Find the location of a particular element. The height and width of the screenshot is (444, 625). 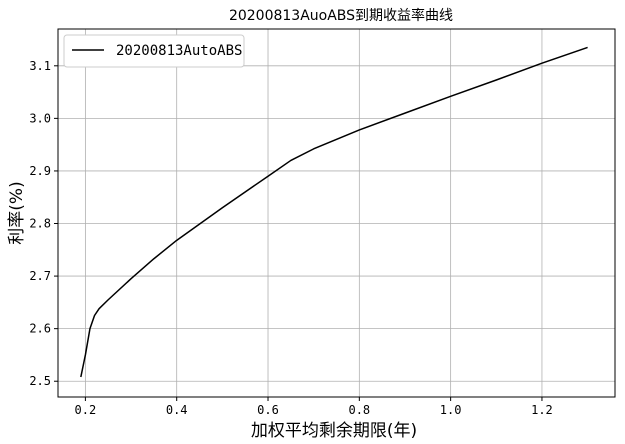

x-tick-label: 0.2 is located at coordinates (86, 410).